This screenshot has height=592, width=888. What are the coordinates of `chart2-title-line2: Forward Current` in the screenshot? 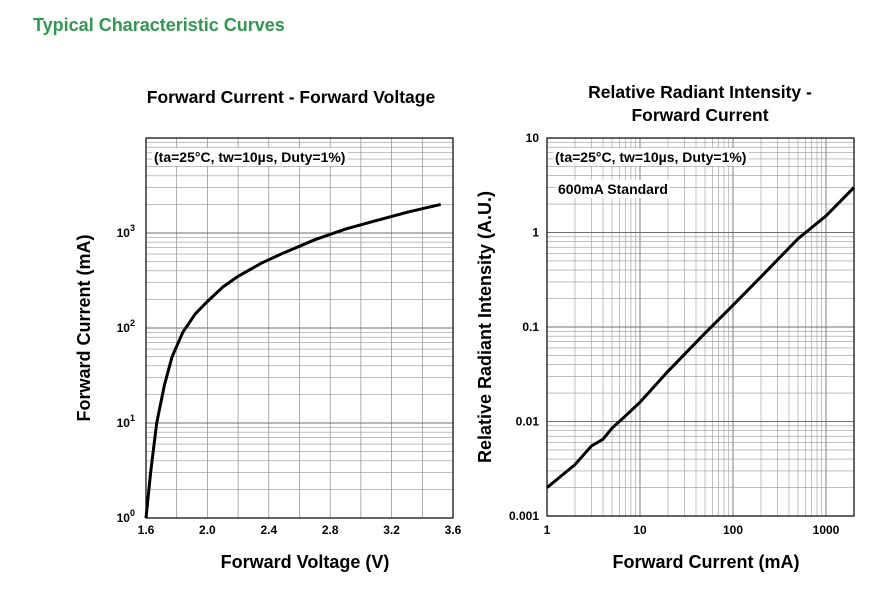 It's located at (699, 115).